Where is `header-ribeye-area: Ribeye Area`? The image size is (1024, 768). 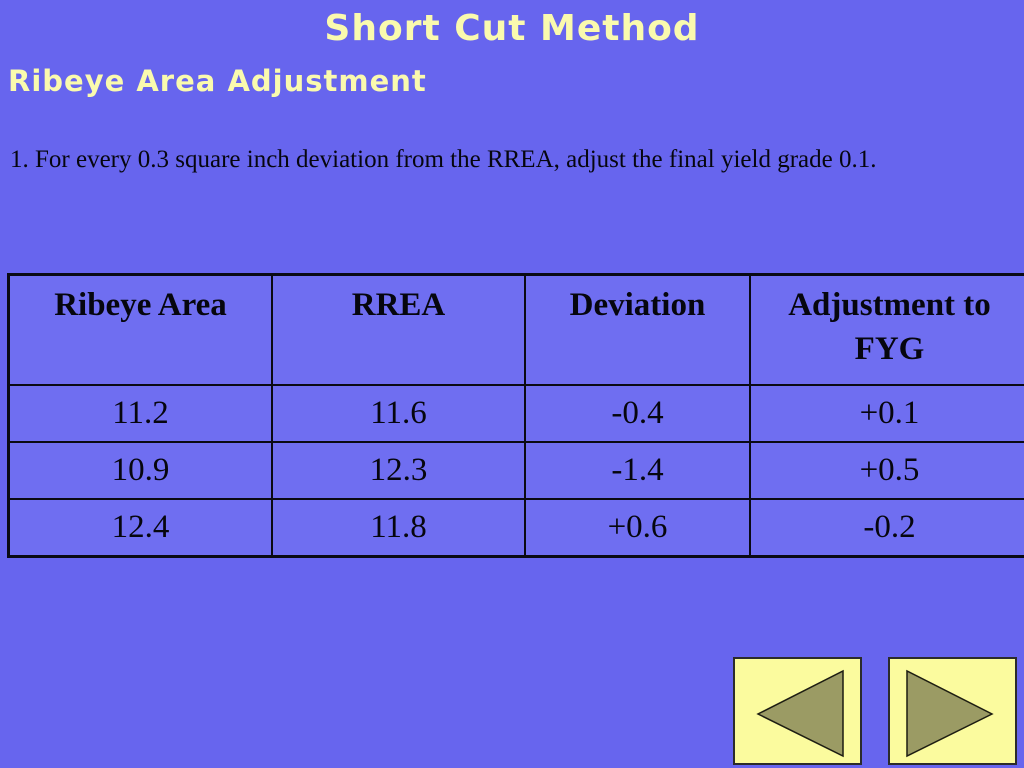
header-ribeye-area: Ribeye Area is located at coordinates (140, 329).